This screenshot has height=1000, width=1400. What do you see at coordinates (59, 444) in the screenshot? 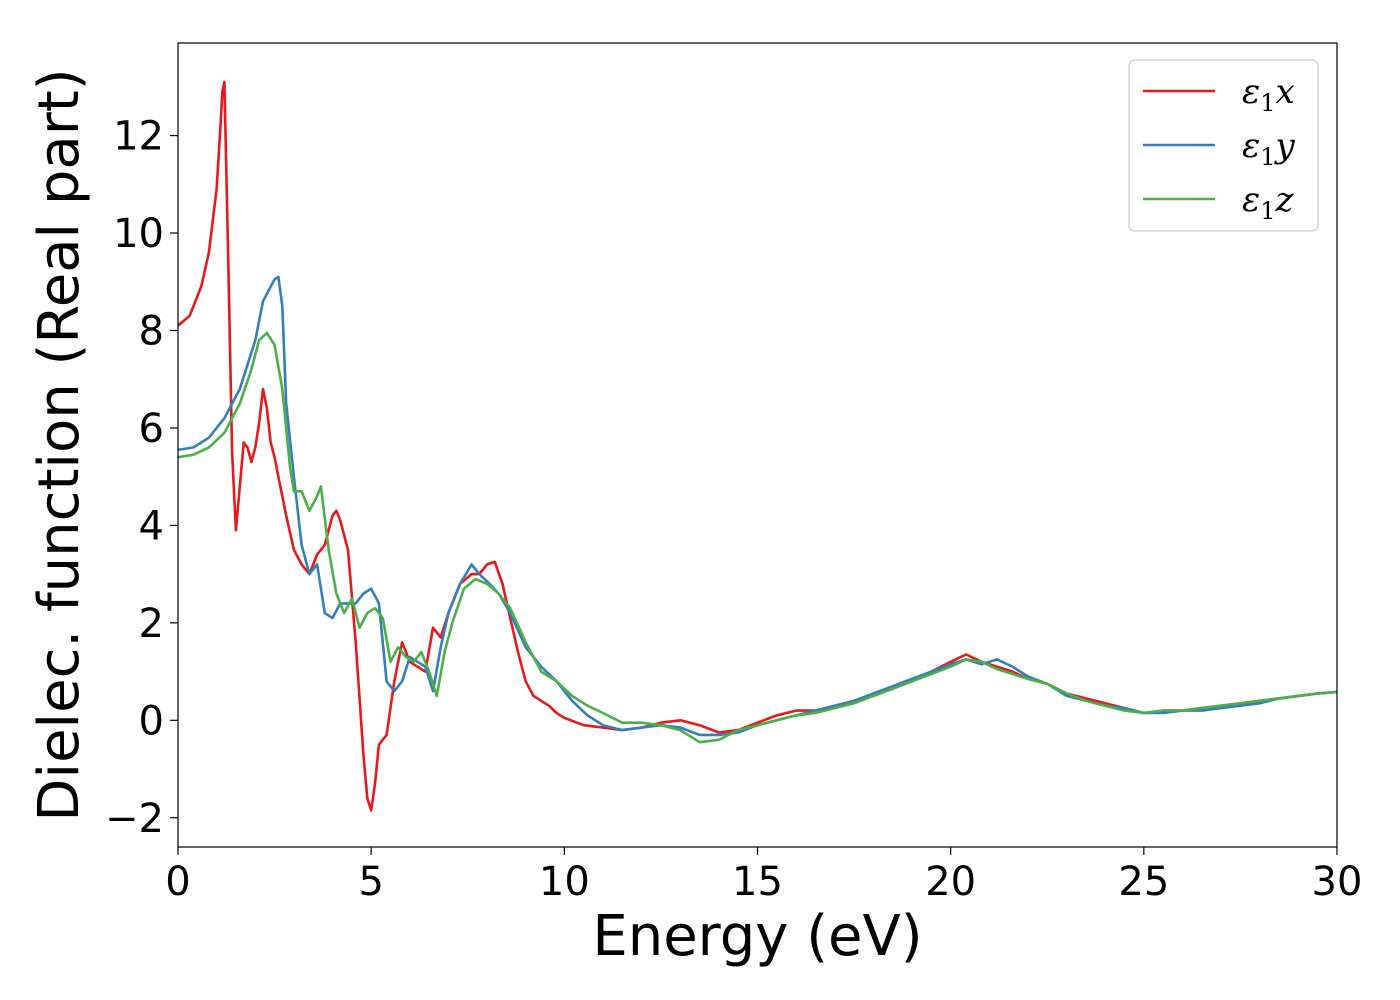
I see `y-axis-title: Dielec. function (Real part)` at bounding box center [59, 444].